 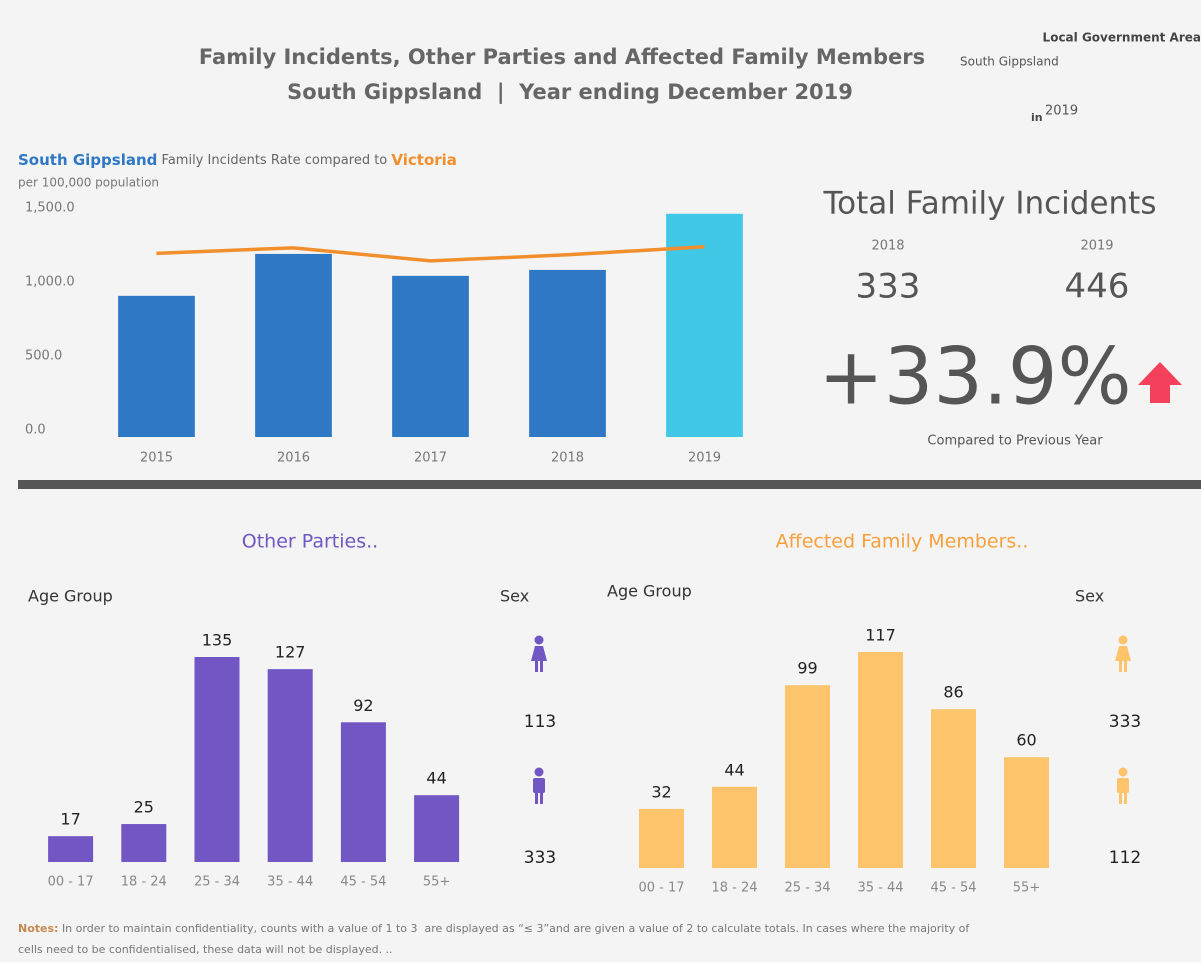 What do you see at coordinates (1097, 287) in the screenshot?
I see `kpi-value: 446` at bounding box center [1097, 287].